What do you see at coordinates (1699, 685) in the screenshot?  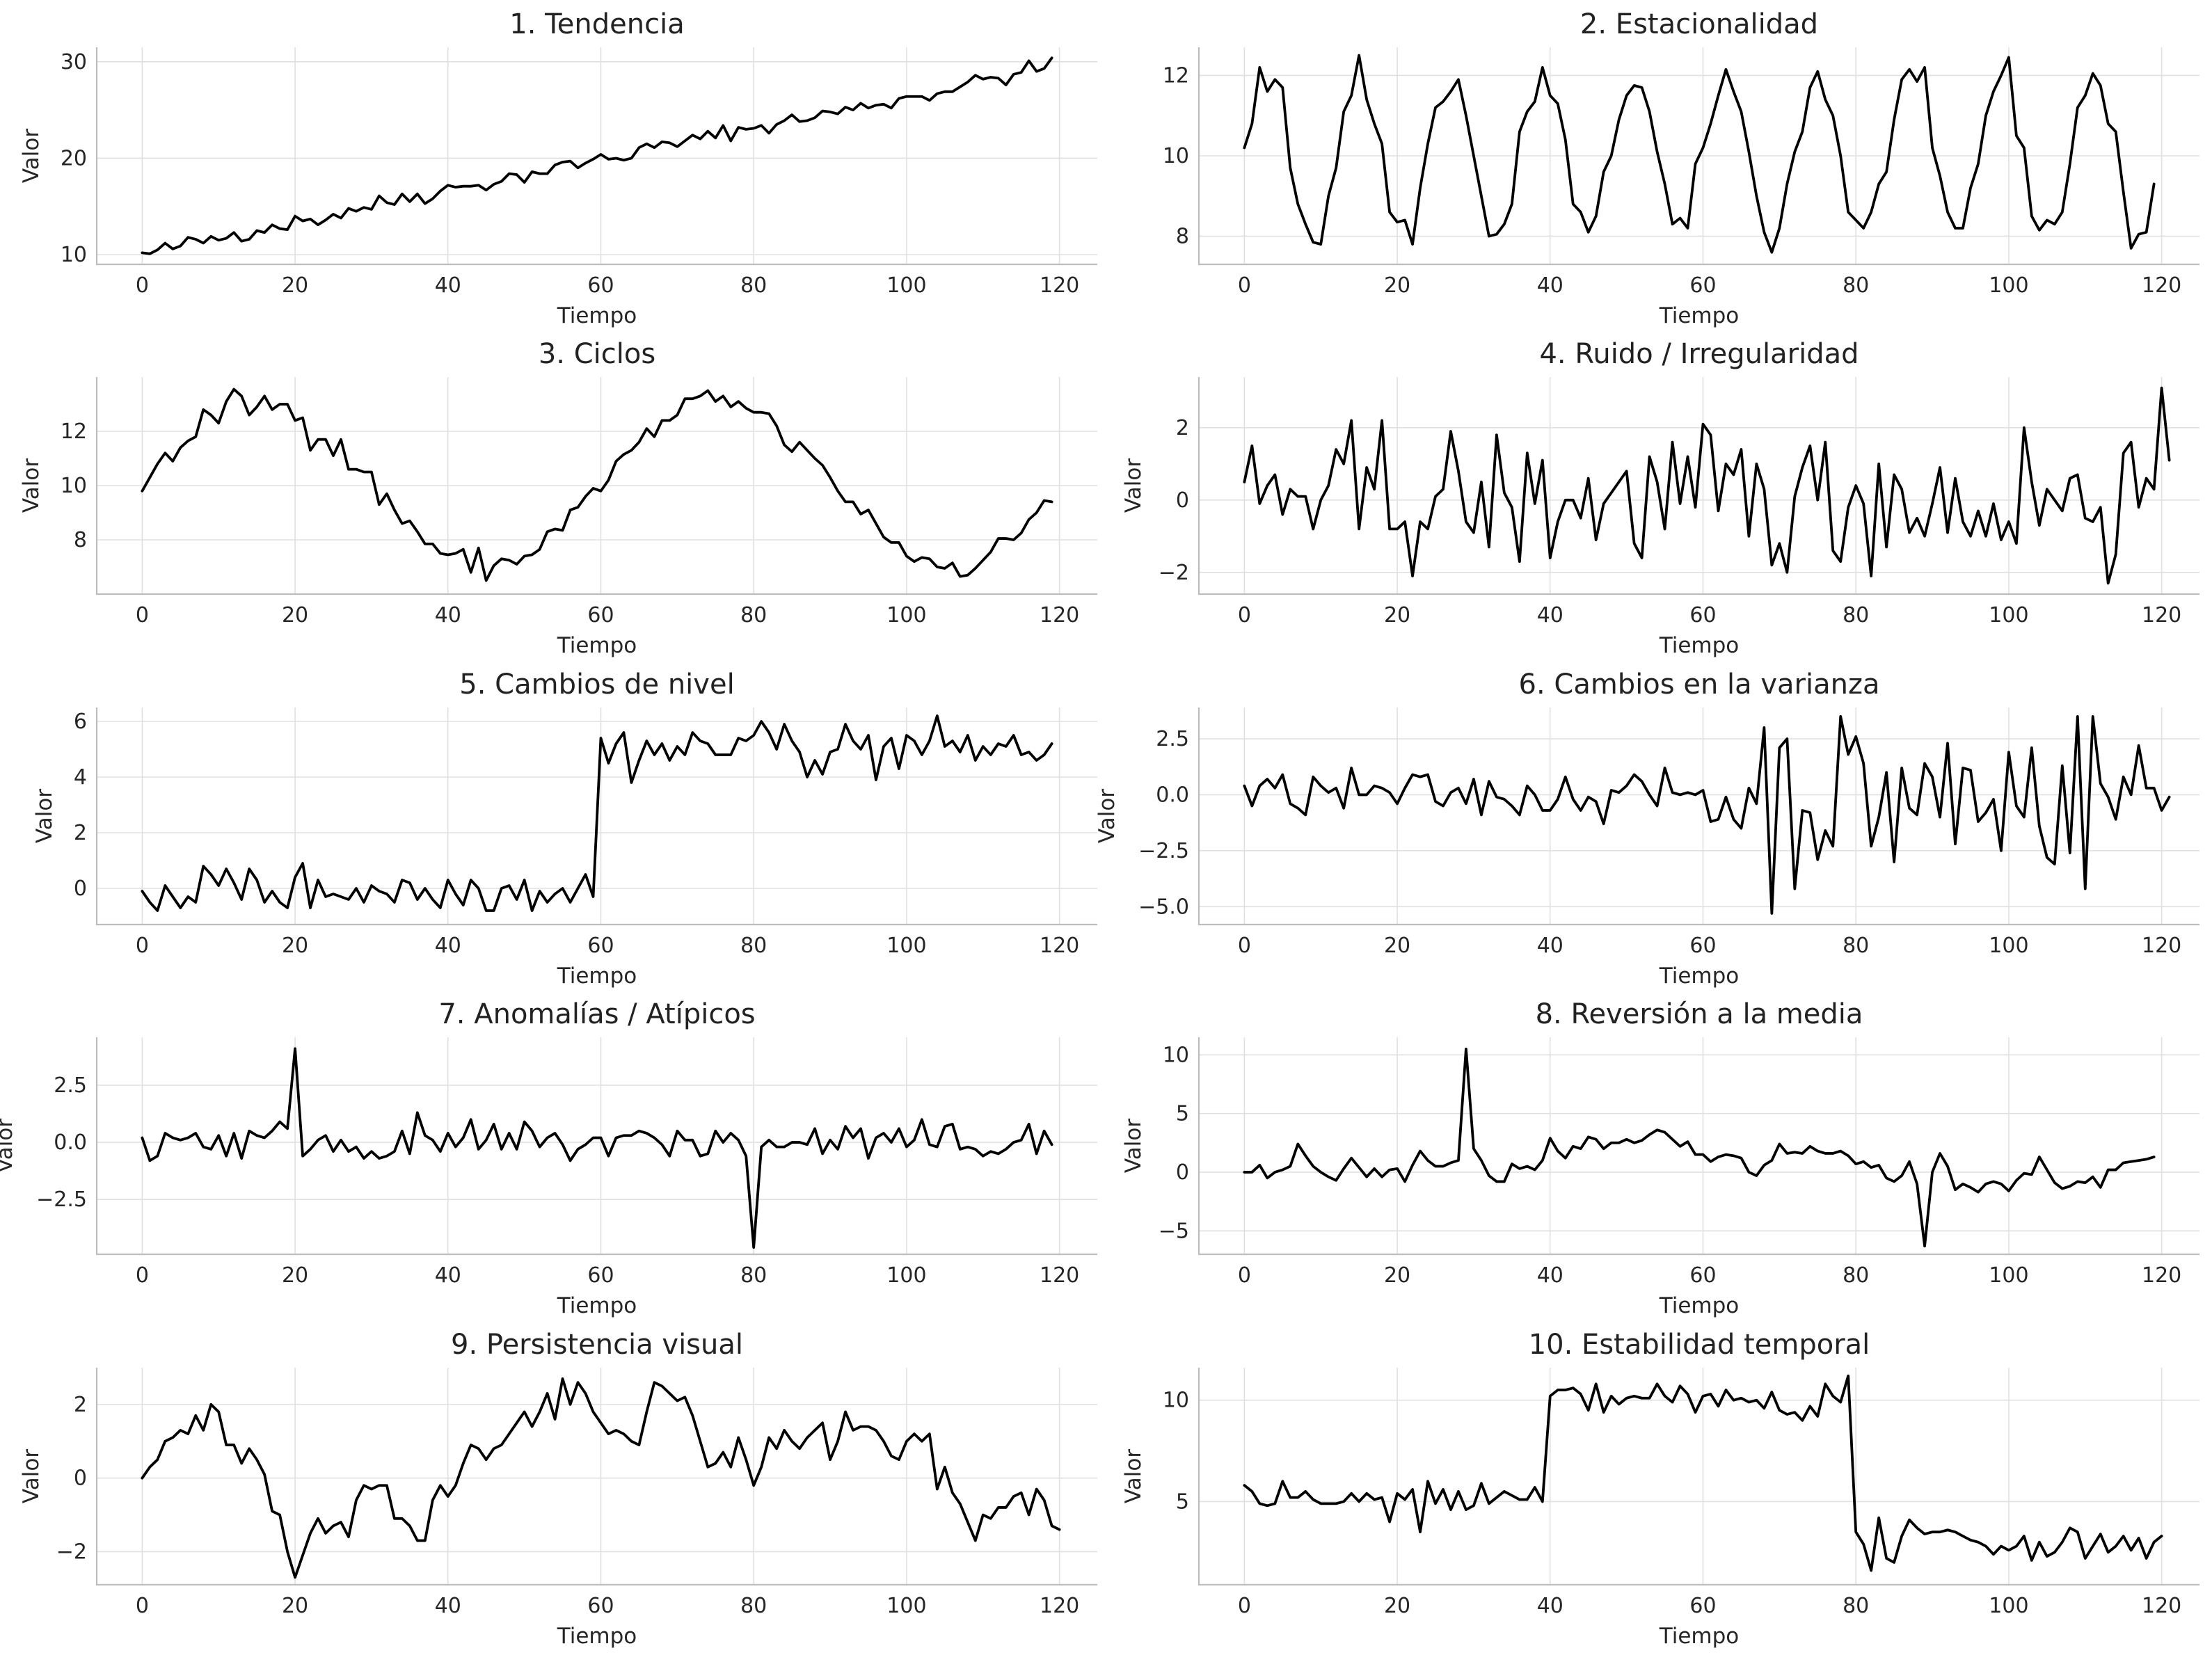 I see `subplot-title: 6. Cambios en la varianza` at bounding box center [1699, 685].